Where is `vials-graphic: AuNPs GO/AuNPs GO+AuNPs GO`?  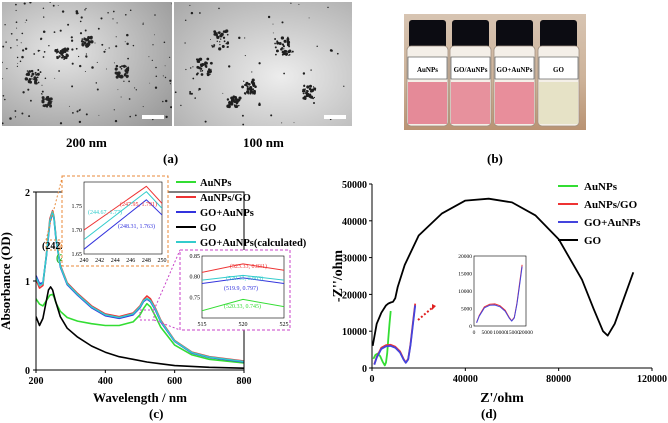
vials-graphic: AuNPs GO/AuNPs GO+AuNPs GO is located at coordinates (495, 72).